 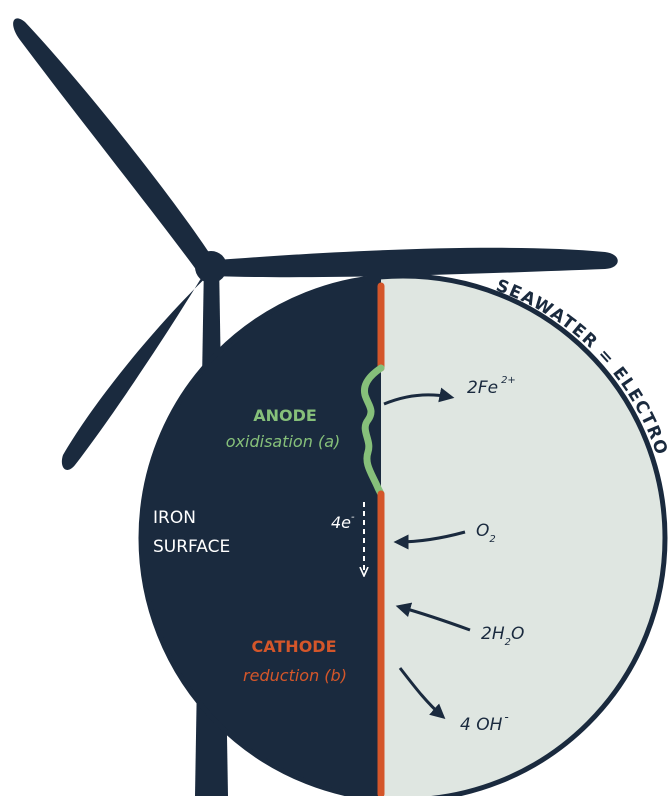 I want to click on cathode-subtitle: reduction (b), so click(x=295, y=675).